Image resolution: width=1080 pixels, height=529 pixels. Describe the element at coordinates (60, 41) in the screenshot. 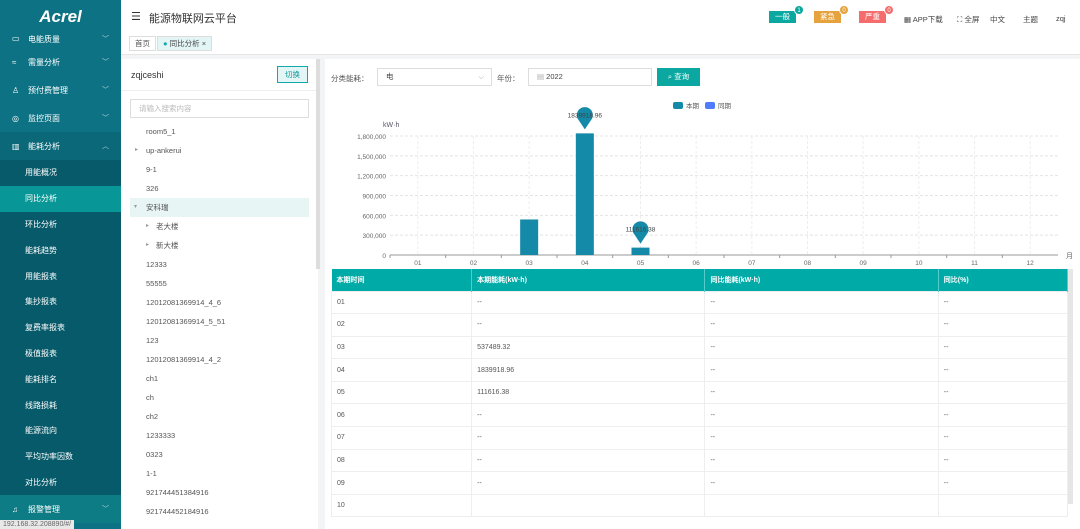

I see `sidebar-menu: ▭ 电能质量 ﹀` at that location.